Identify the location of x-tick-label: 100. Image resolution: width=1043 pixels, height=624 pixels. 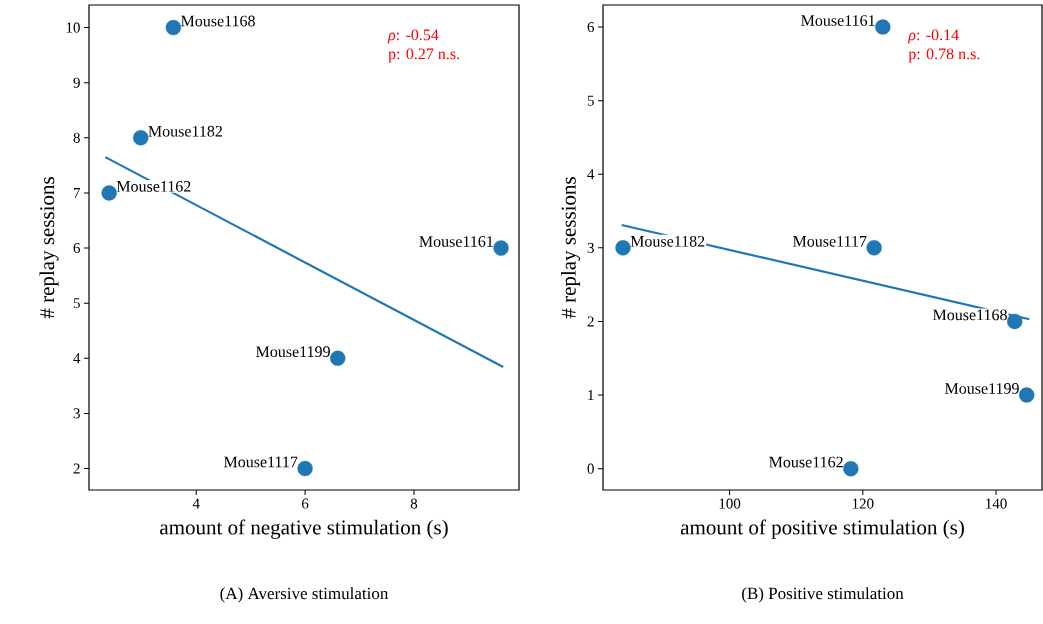
(730, 503).